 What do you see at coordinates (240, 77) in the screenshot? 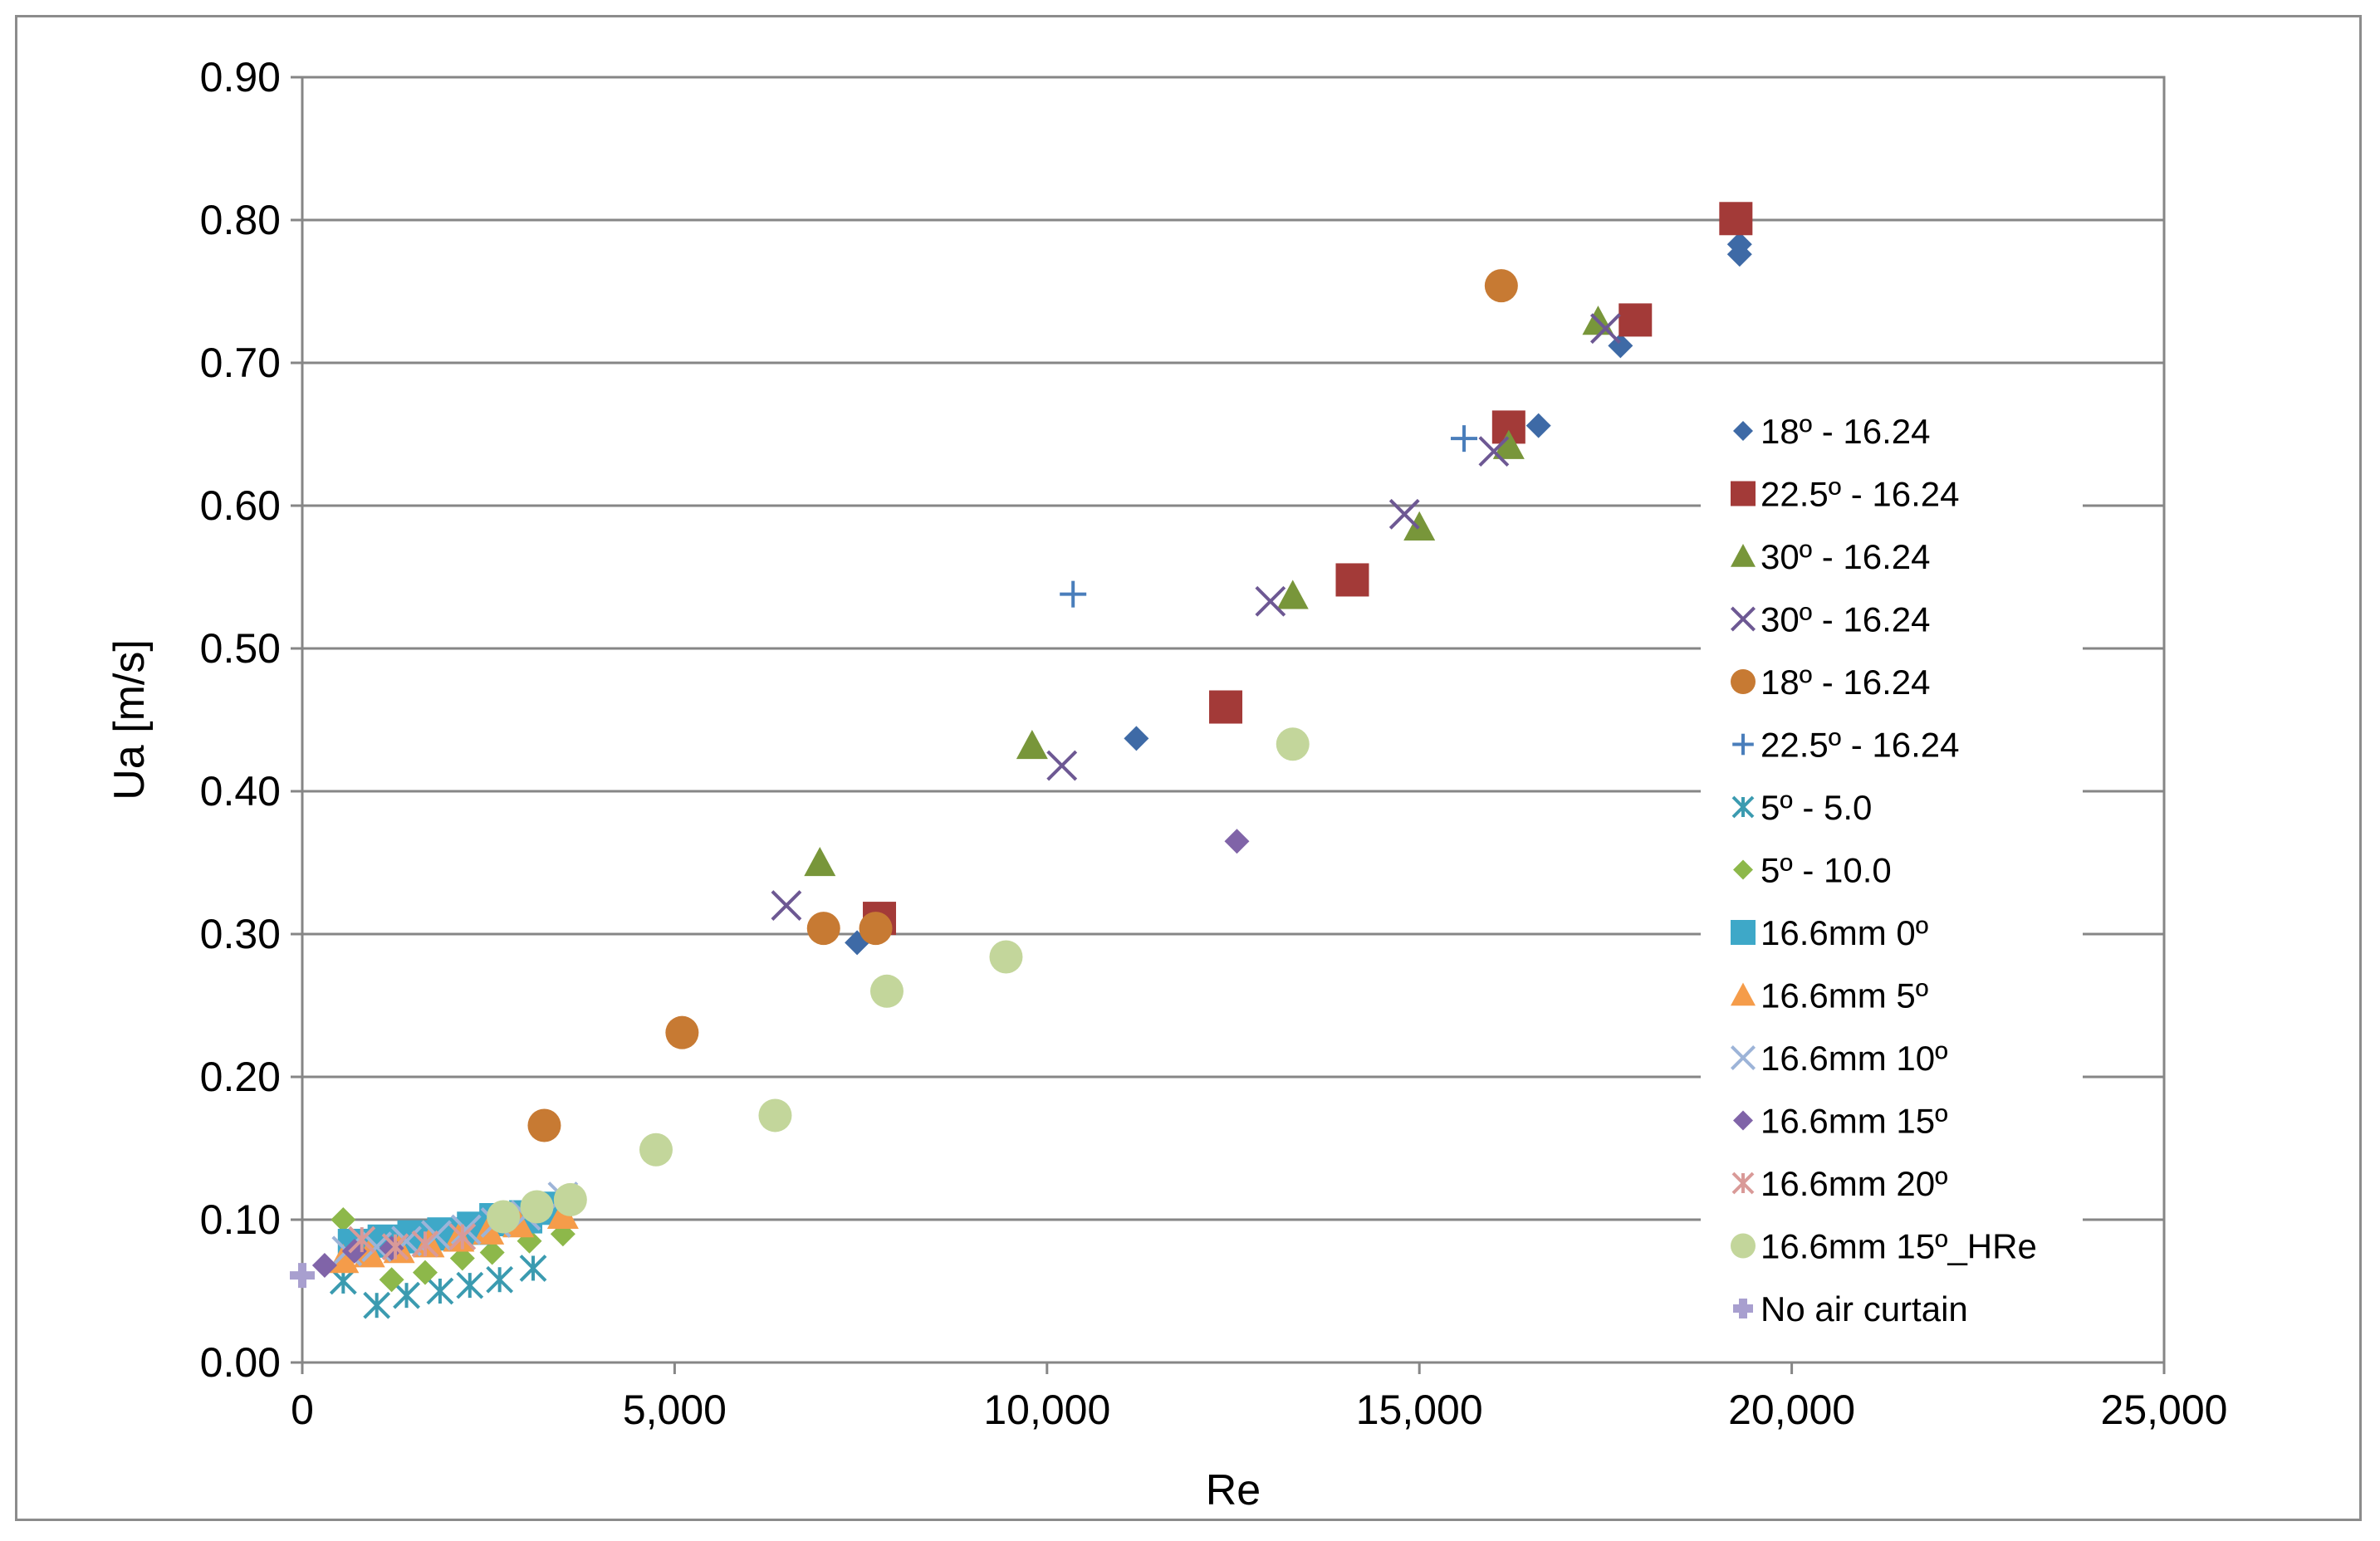
I see `y-tick-label: 0.90` at bounding box center [240, 77].